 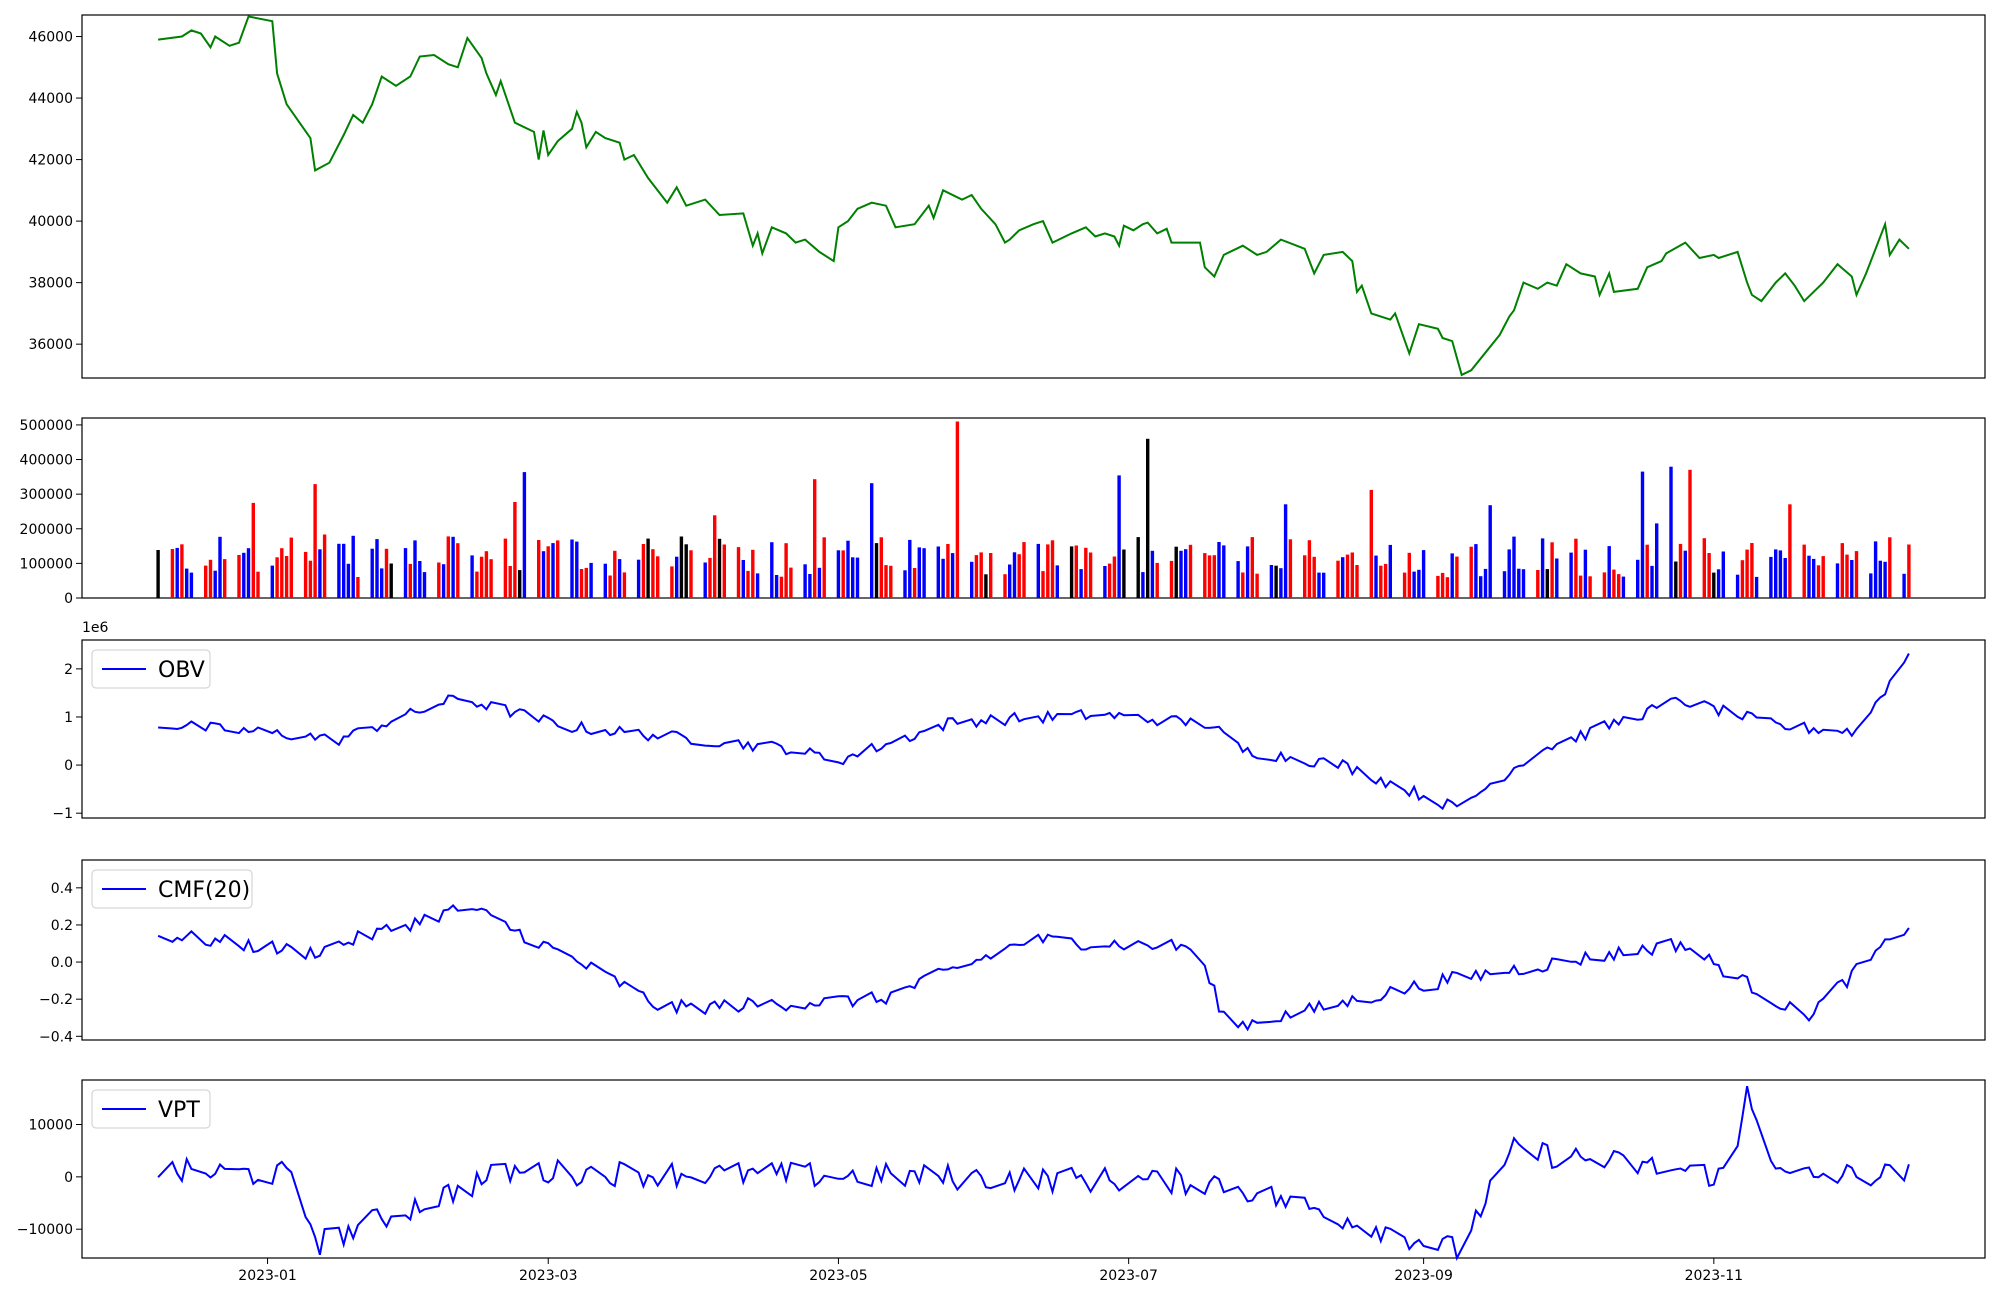 I want to click on y-tick-label-vpt: 0, so click(x=68, y=1178).